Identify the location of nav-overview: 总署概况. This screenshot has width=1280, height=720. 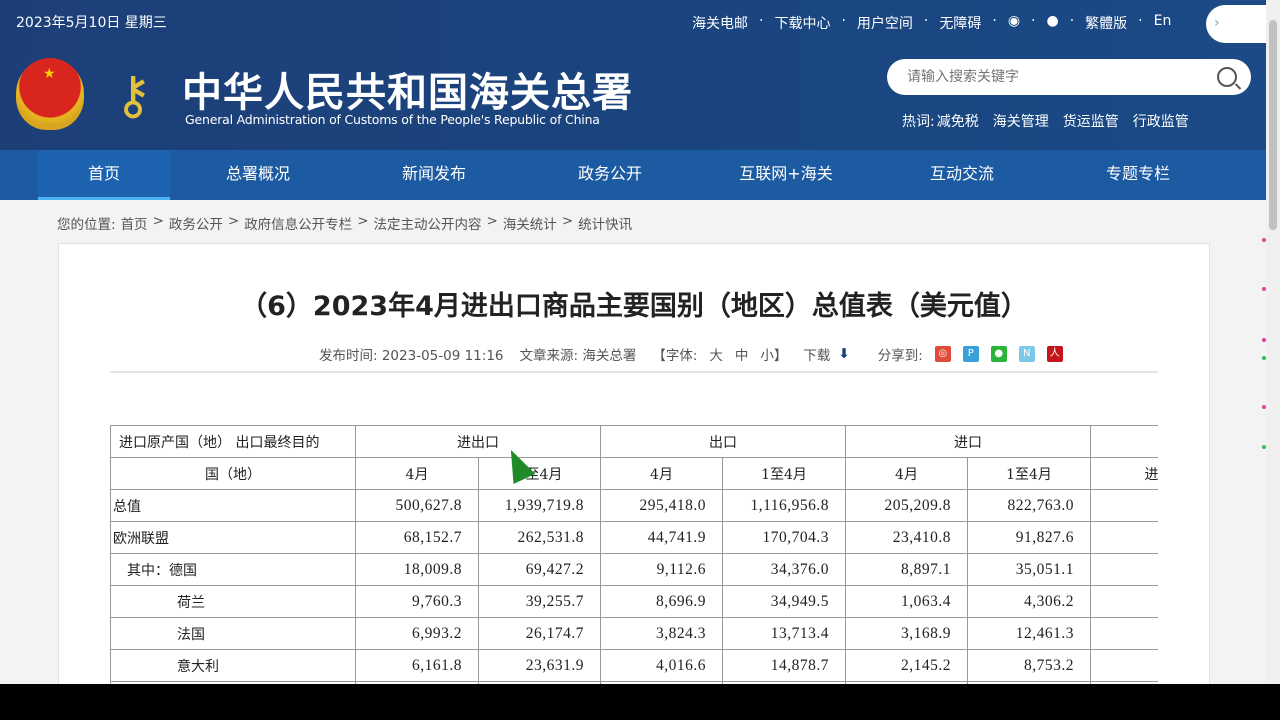
(257, 173).